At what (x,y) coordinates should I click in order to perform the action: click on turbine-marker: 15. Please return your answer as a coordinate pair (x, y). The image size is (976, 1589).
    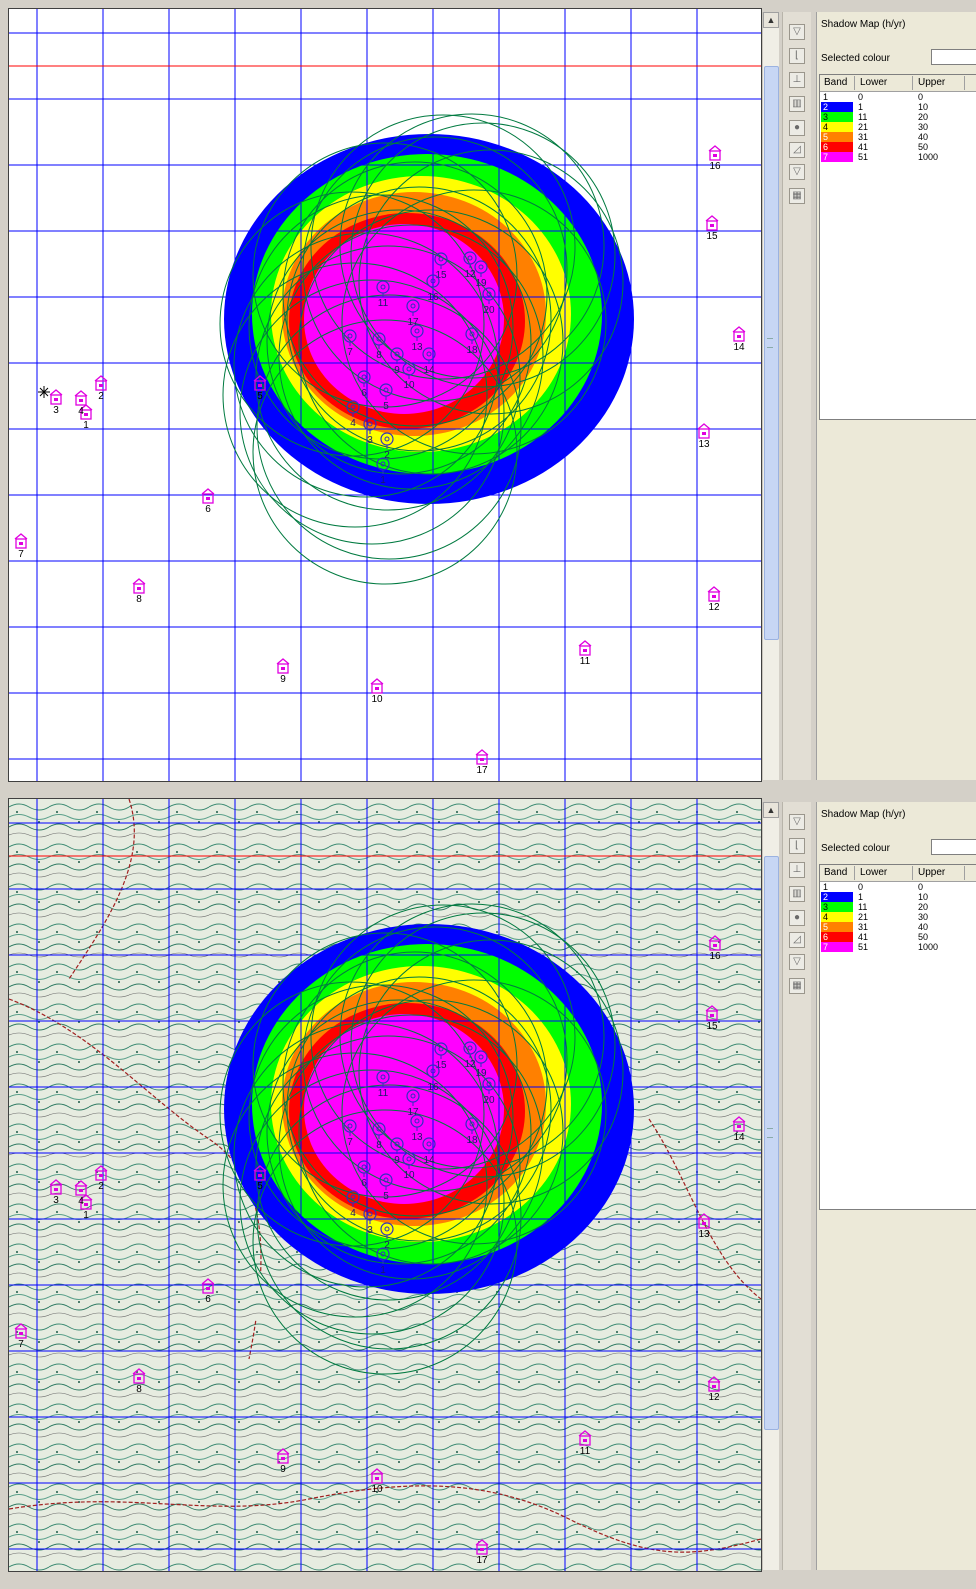
    Looking at the image, I should click on (441, 1056).